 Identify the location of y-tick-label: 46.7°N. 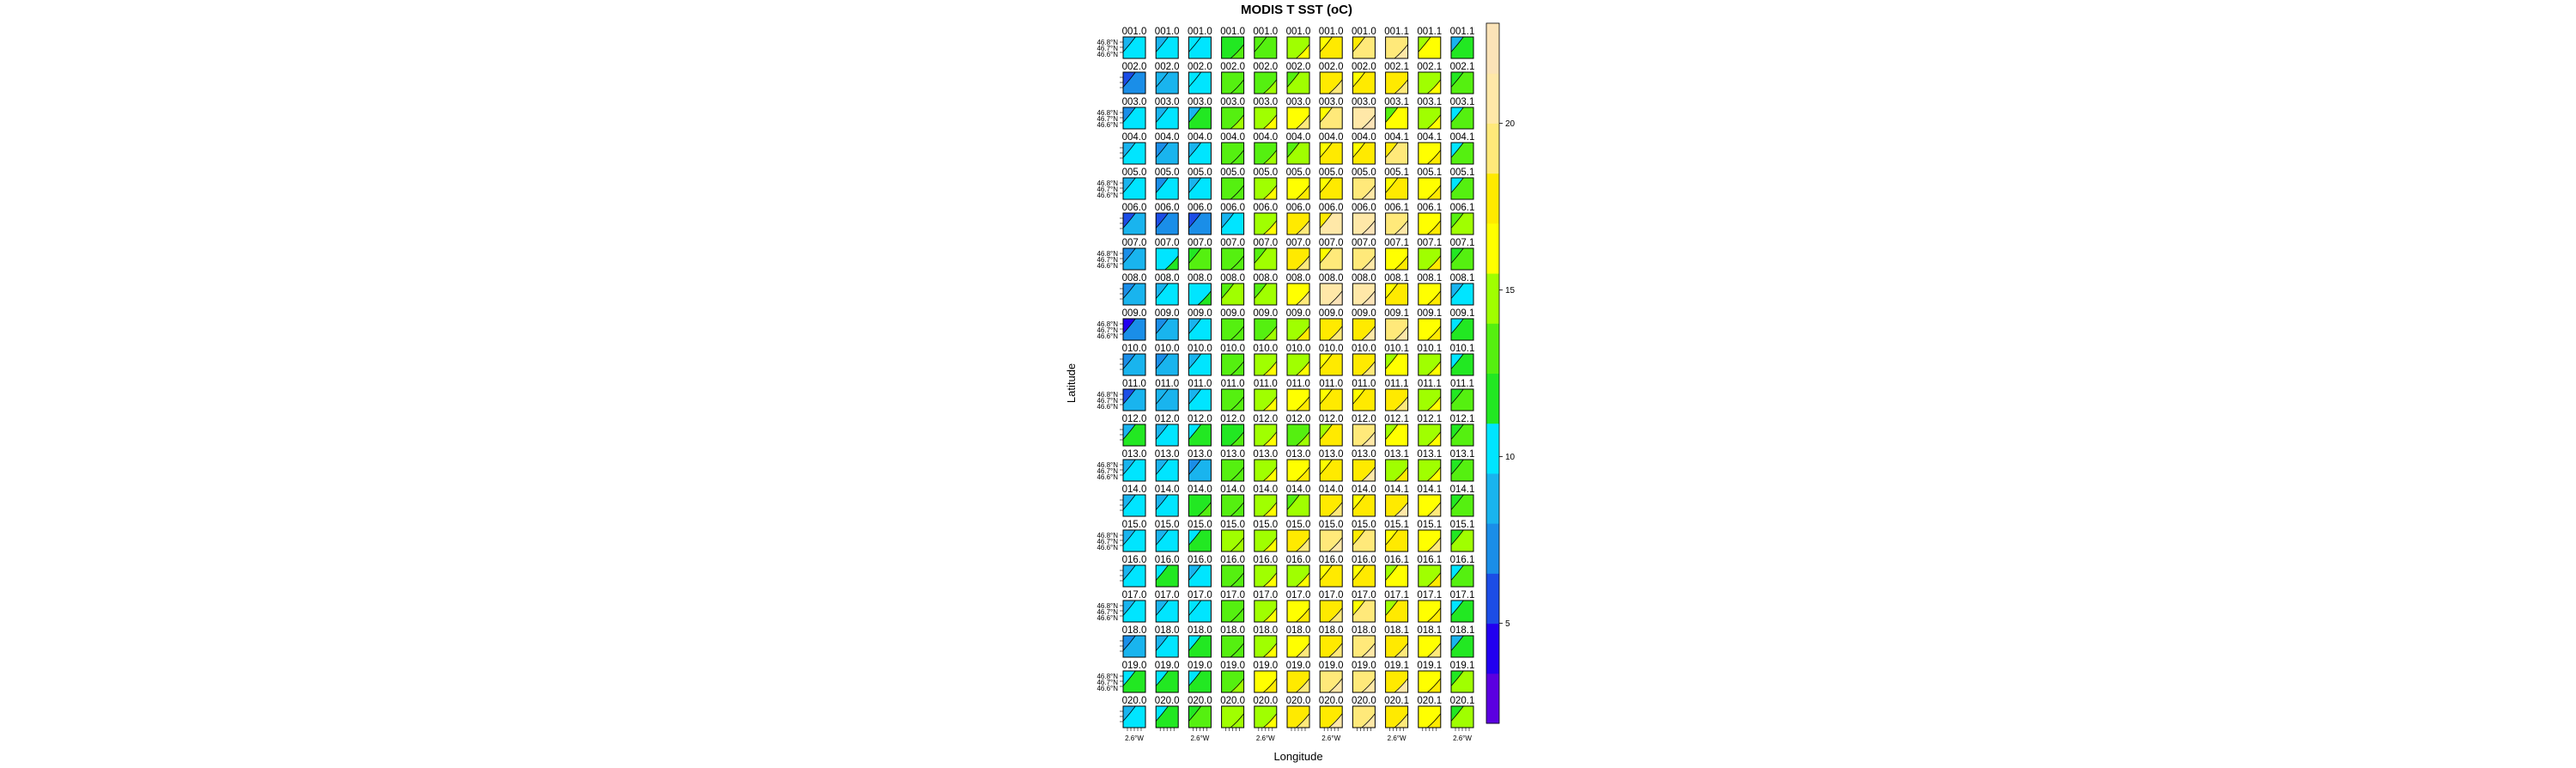
(1107, 260).